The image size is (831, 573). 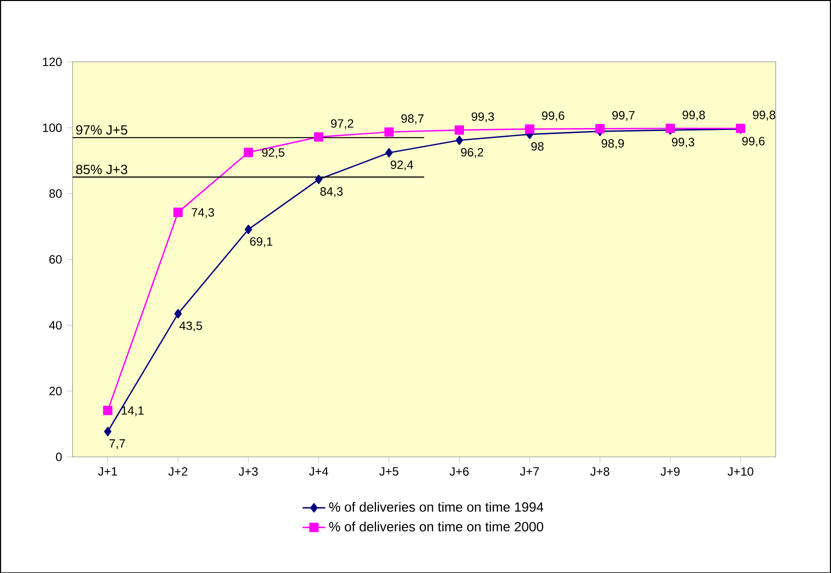 I want to click on legend-label: % of deliveries on time on time 2000, so click(x=436, y=526).